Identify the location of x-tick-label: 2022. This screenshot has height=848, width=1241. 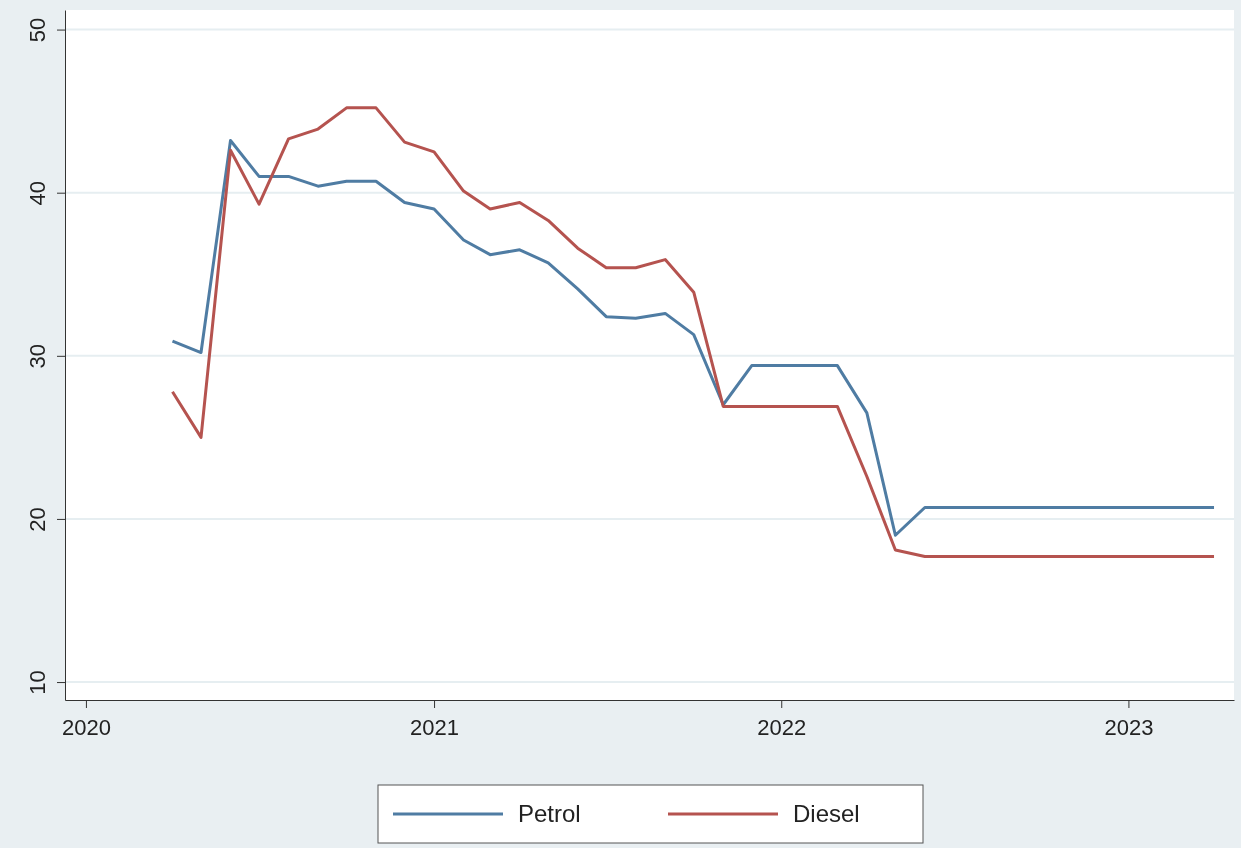
(782, 728).